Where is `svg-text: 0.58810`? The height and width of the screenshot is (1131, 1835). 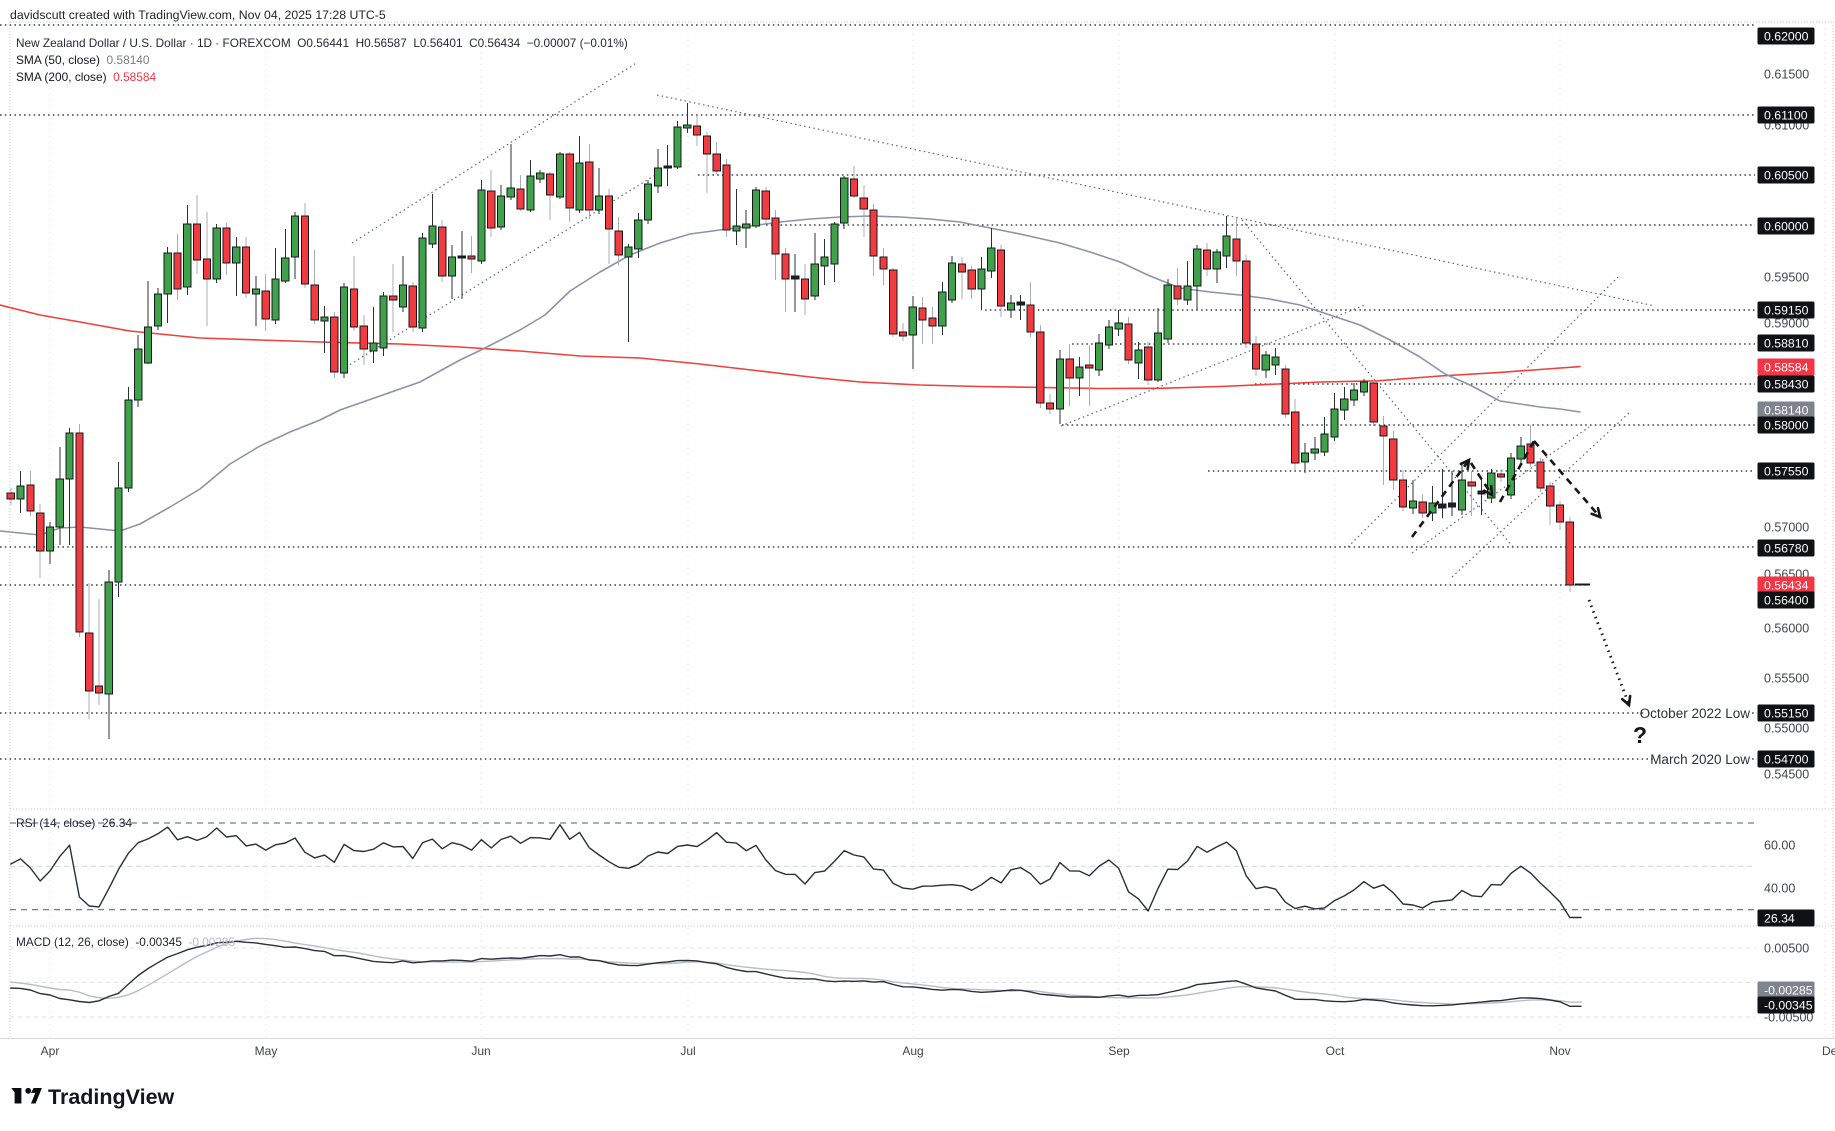
svg-text: 0.58810 is located at coordinates (1786, 344).